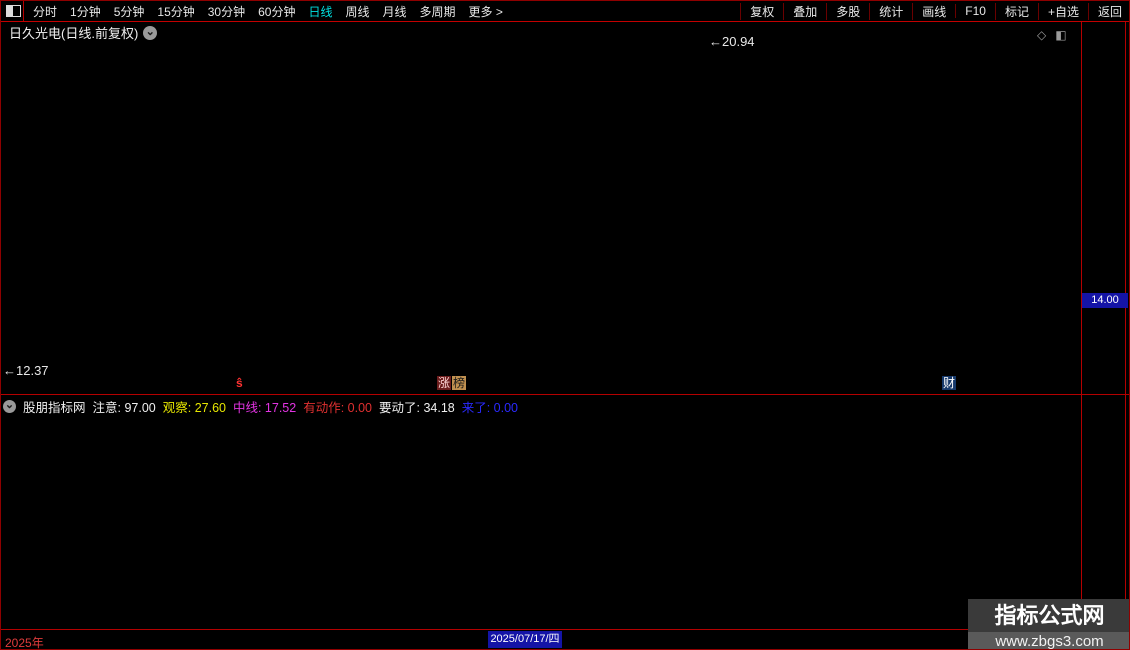 This screenshot has width=1130, height=650. What do you see at coordinates (176, 11) in the screenshot?
I see `menu-item-15分钟: 15分钟` at bounding box center [176, 11].